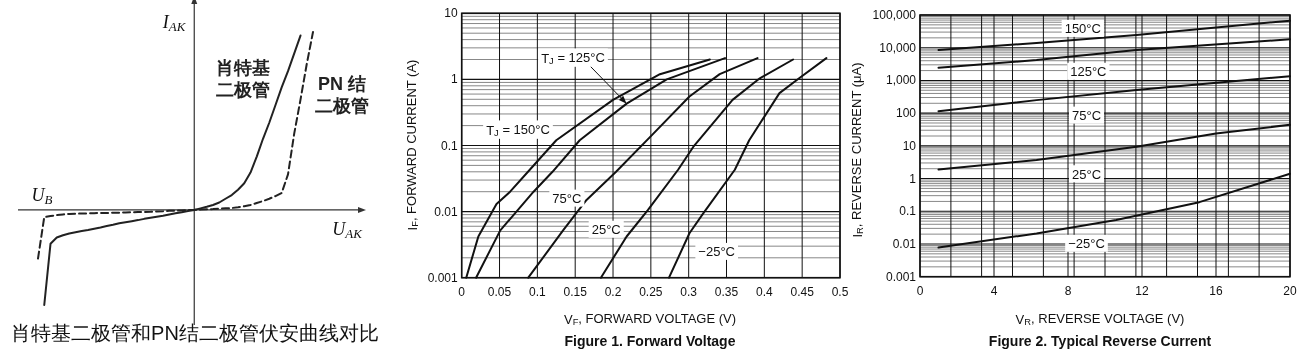  I want to click on label: T$_{J}$ = 125°C, so click(573, 57).